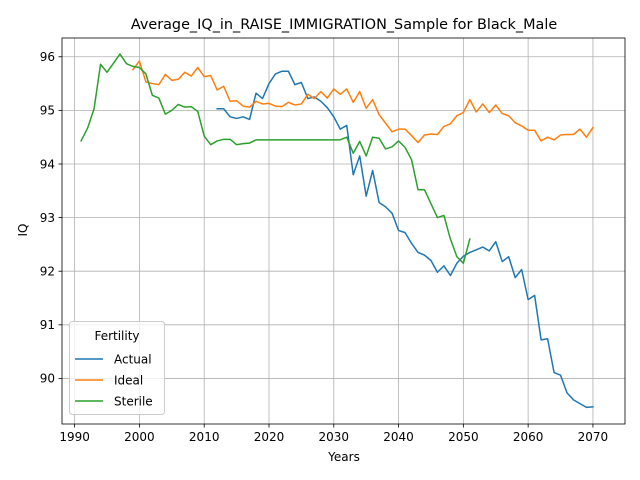  What do you see at coordinates (398, 437) in the screenshot?
I see `x-tick-label: 2040` at bounding box center [398, 437].